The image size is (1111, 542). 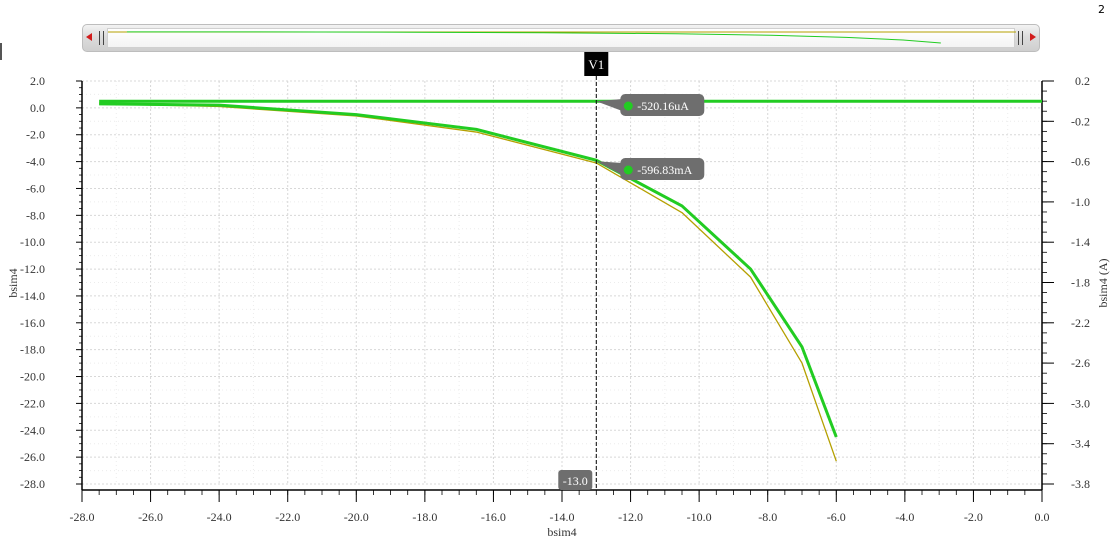 What do you see at coordinates (35, 162) in the screenshot?
I see `left-tick-label: -4.0` at bounding box center [35, 162].